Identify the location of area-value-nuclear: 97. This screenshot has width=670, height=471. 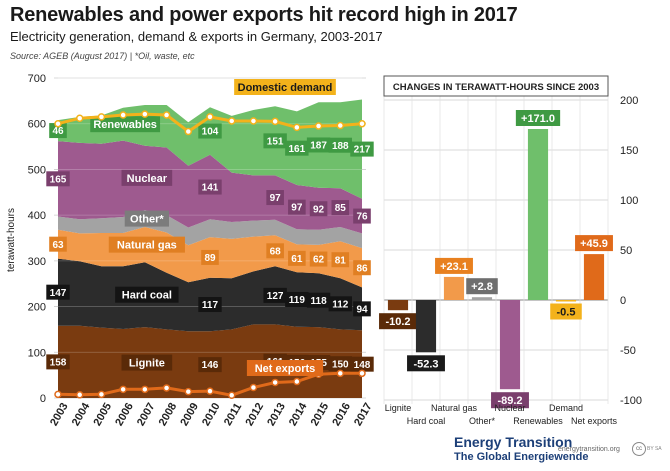
(276, 198).